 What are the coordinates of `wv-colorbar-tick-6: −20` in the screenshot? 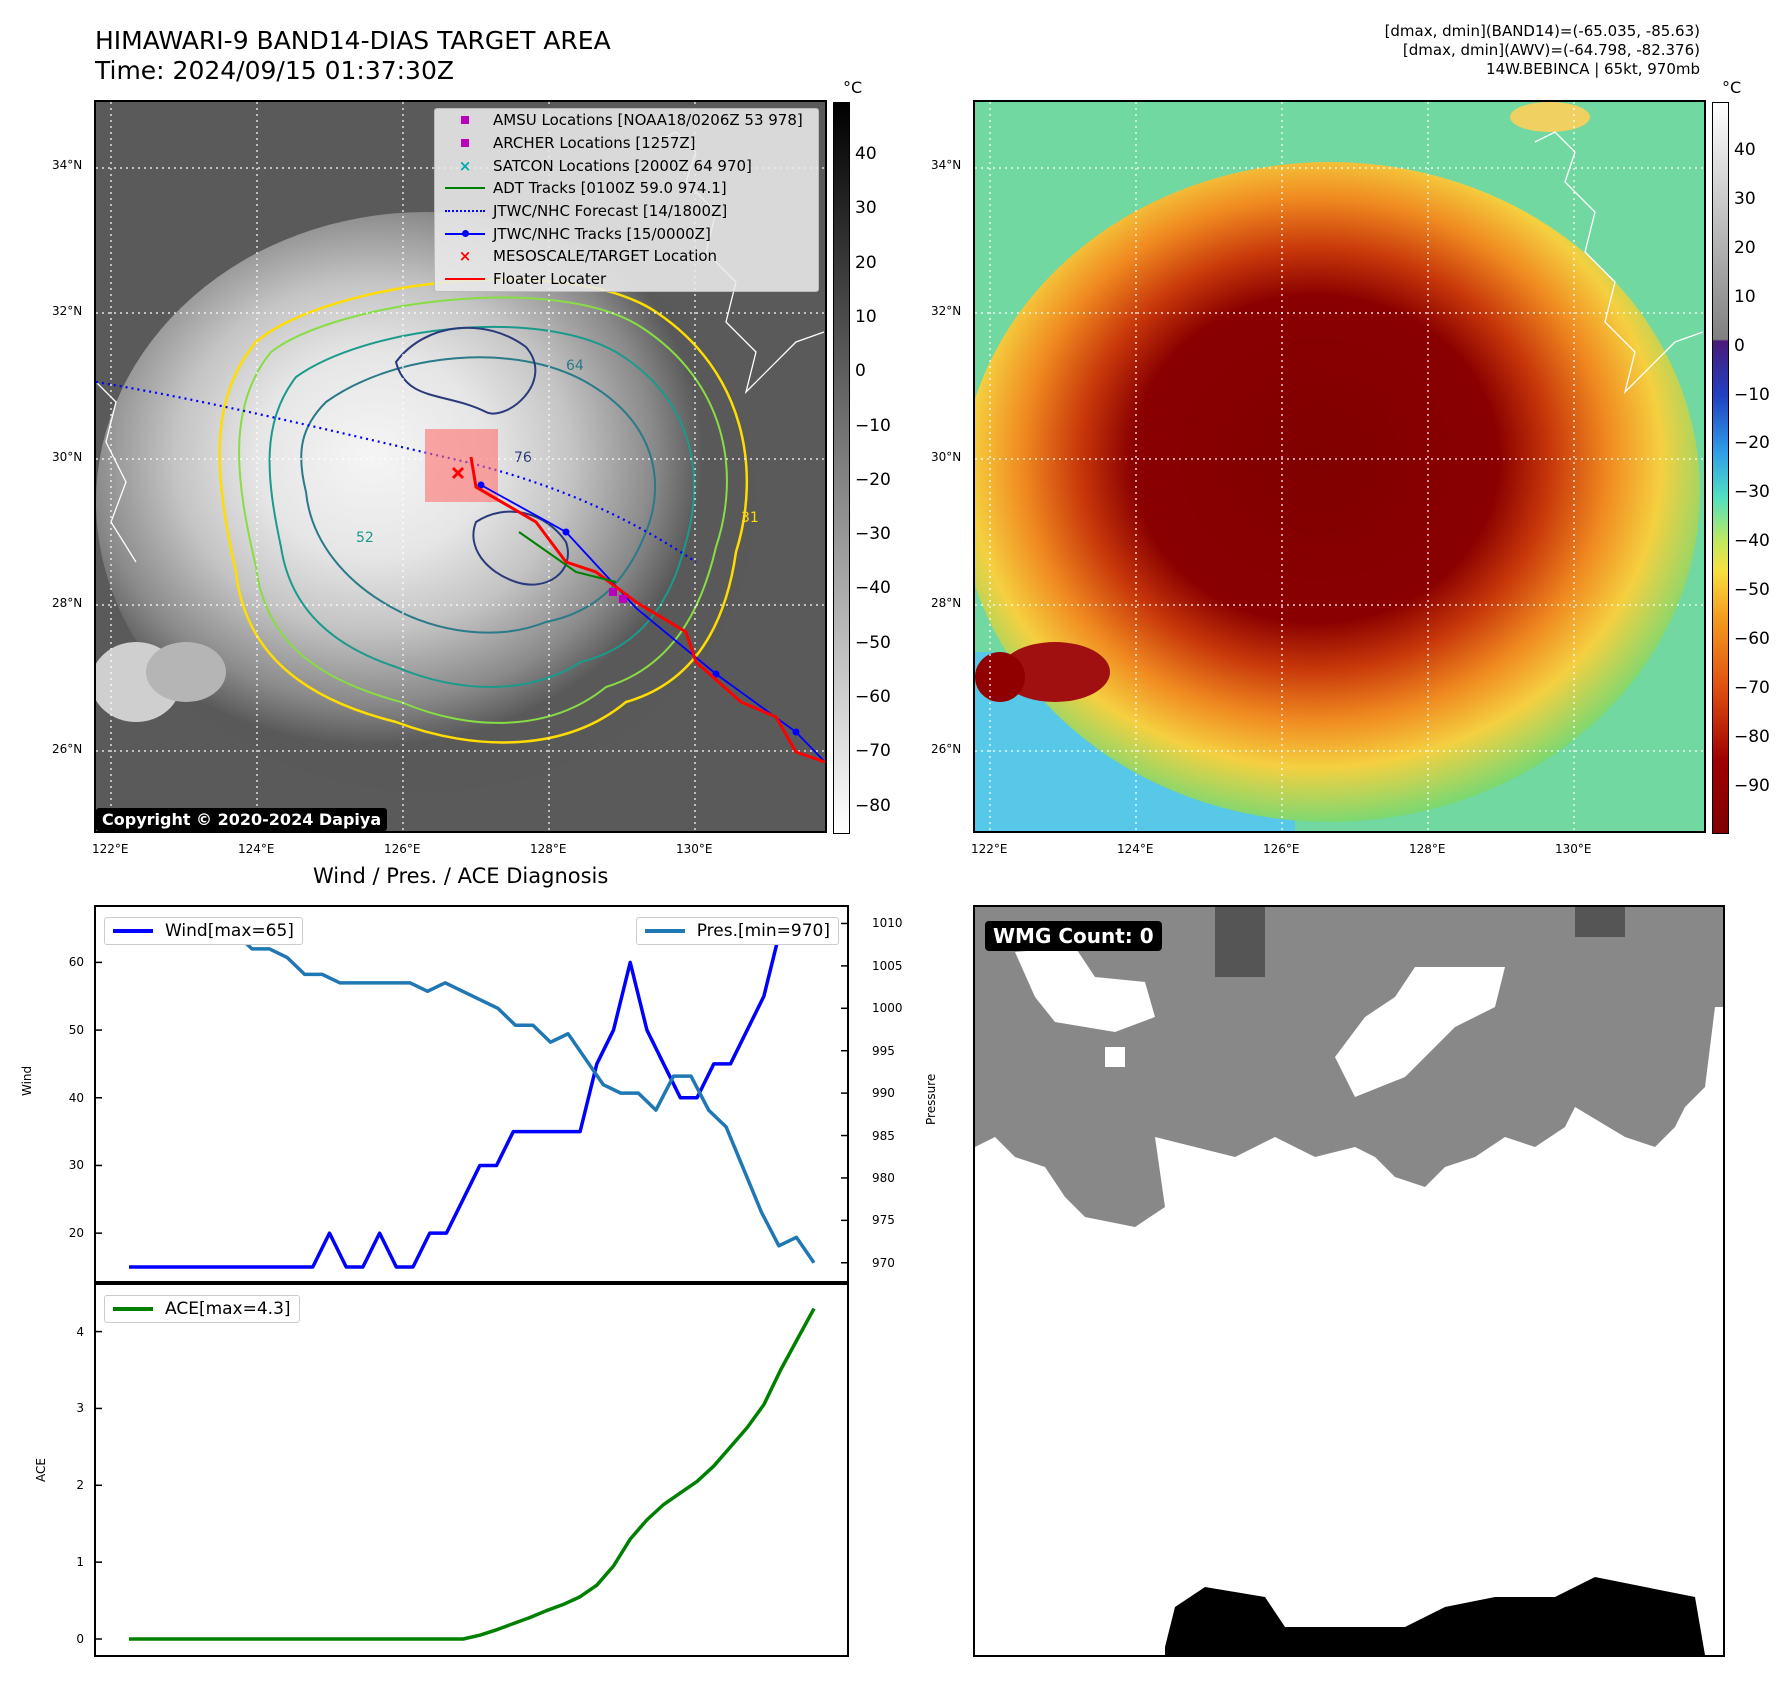 It's located at (1752, 443).